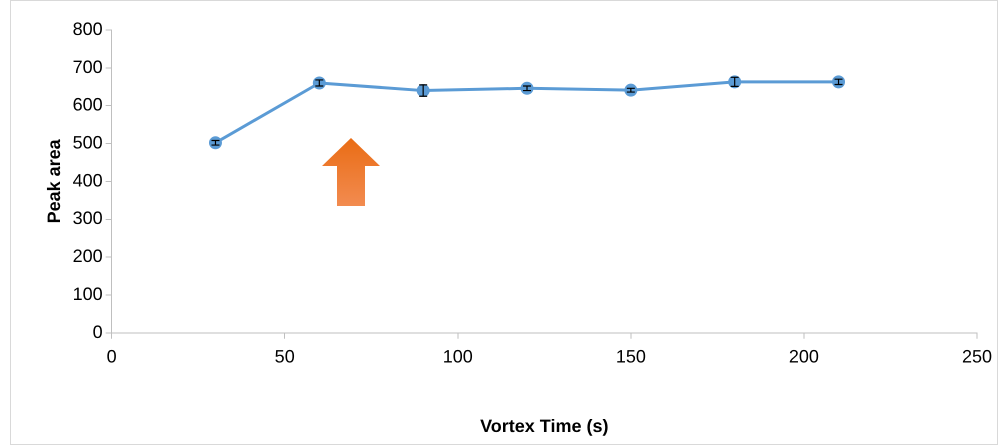 This screenshot has height=447, width=1000. Describe the element at coordinates (97, 332) in the screenshot. I see `y-tick-label: 0` at that location.